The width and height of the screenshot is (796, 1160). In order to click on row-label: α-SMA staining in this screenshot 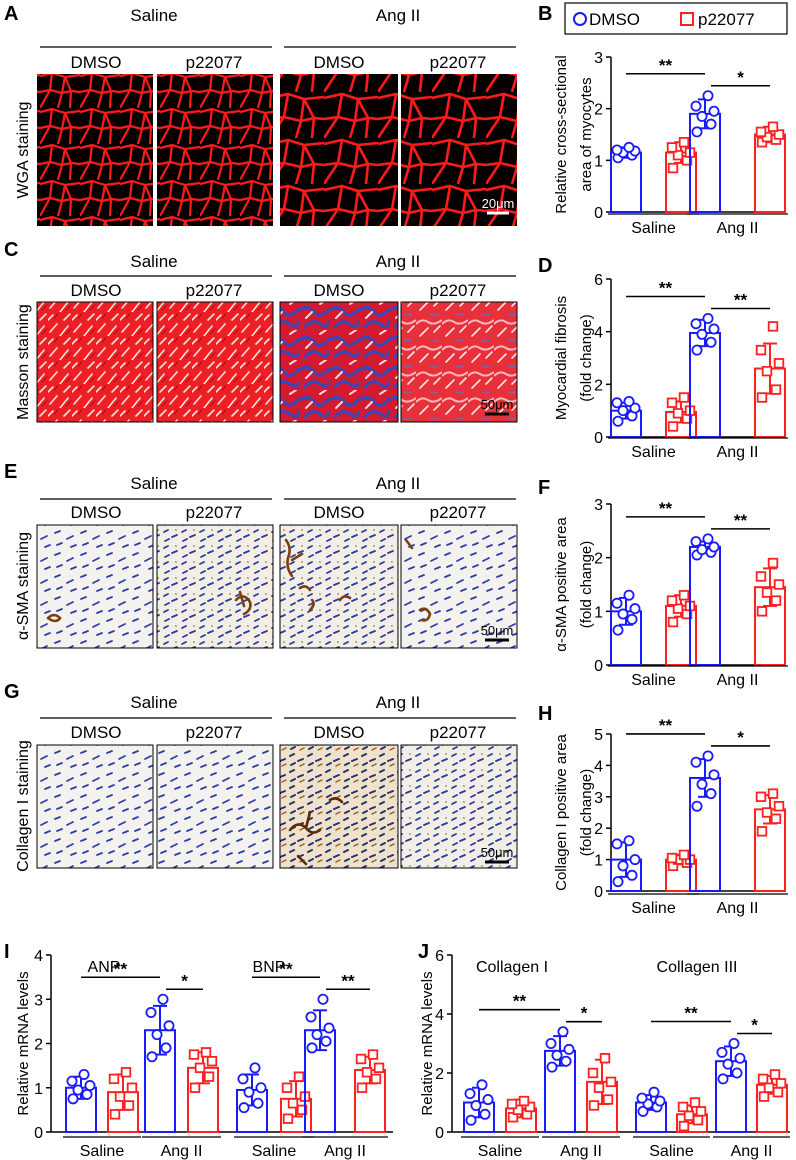, I will do `click(23, 586)`.